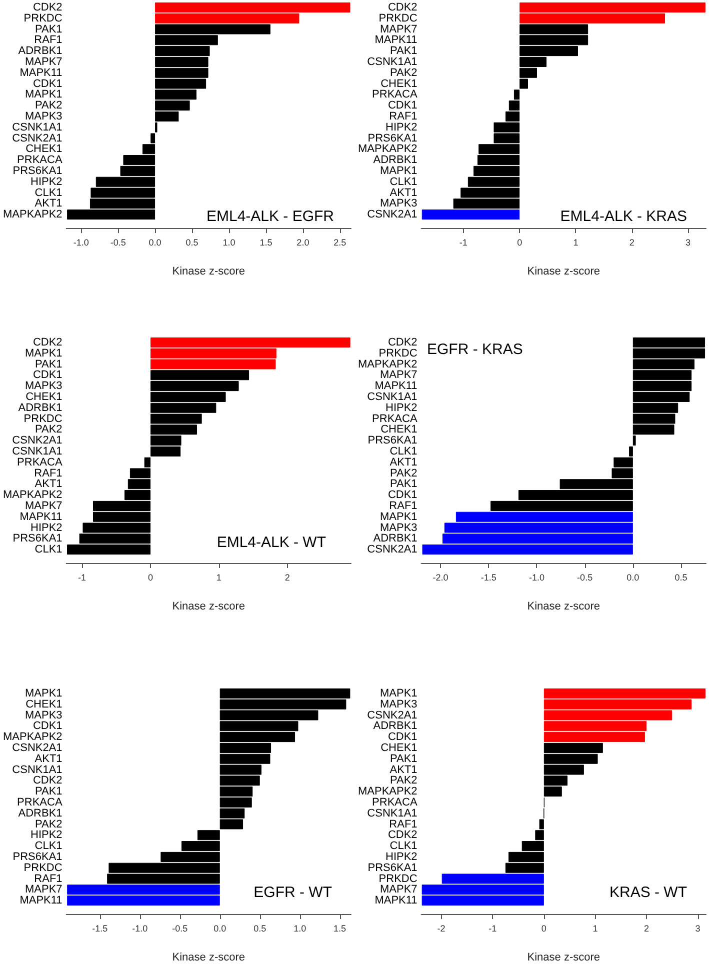  Describe the element at coordinates (688, 243) in the screenshot. I see `x-tick-label: 3` at that location.